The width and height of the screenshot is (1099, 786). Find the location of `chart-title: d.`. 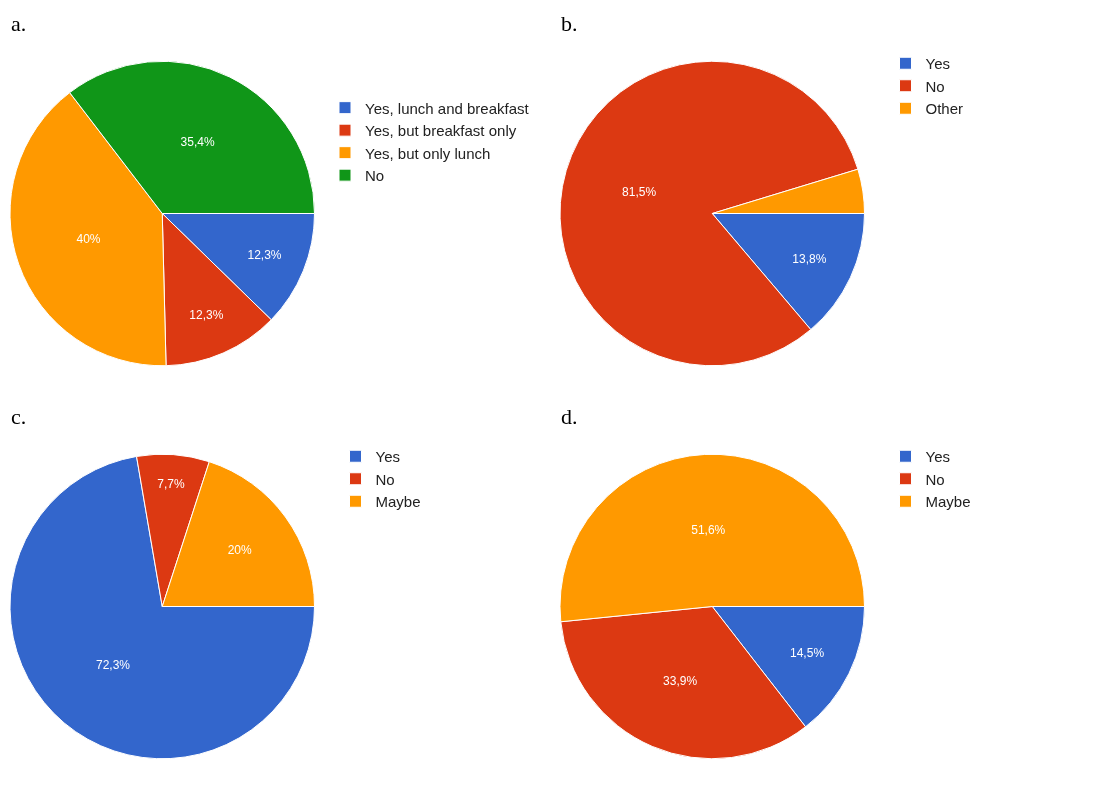

chart-title: d. is located at coordinates (569, 416).